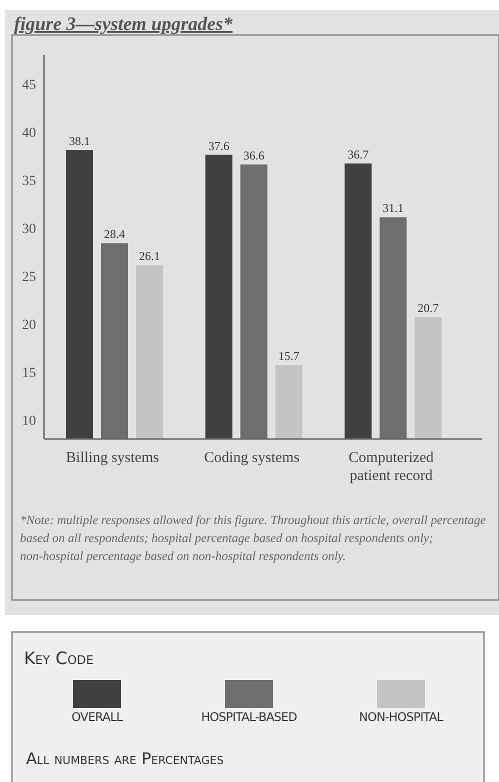 This screenshot has height=782, width=499. What do you see at coordinates (29, 277) in the screenshot?
I see `y-tick-label: 25` at bounding box center [29, 277].